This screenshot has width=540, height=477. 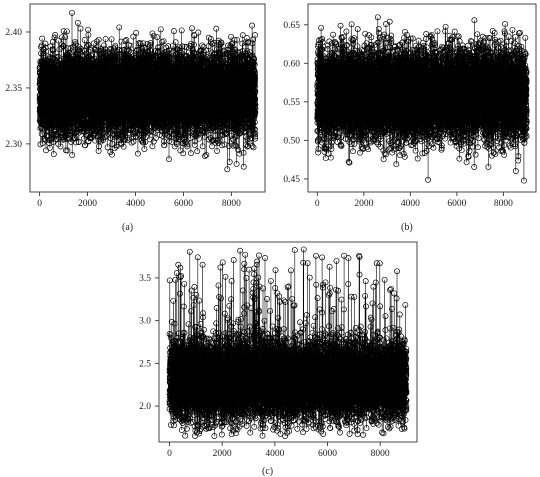 What do you see at coordinates (147, 91) in the screenshot?
I see `data-points-a` at bounding box center [147, 91].